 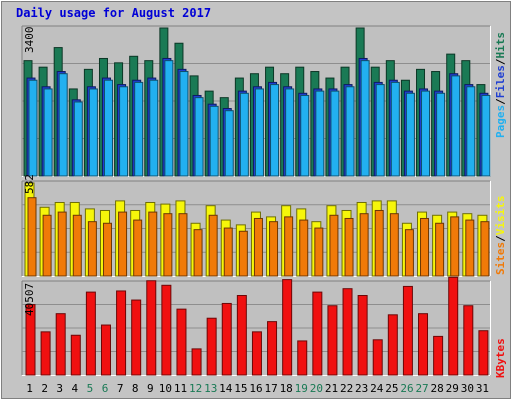 What do you see at coordinates (29, 299) in the screenshot?
I see `kbytes-max-label: 40507` at bounding box center [29, 299].